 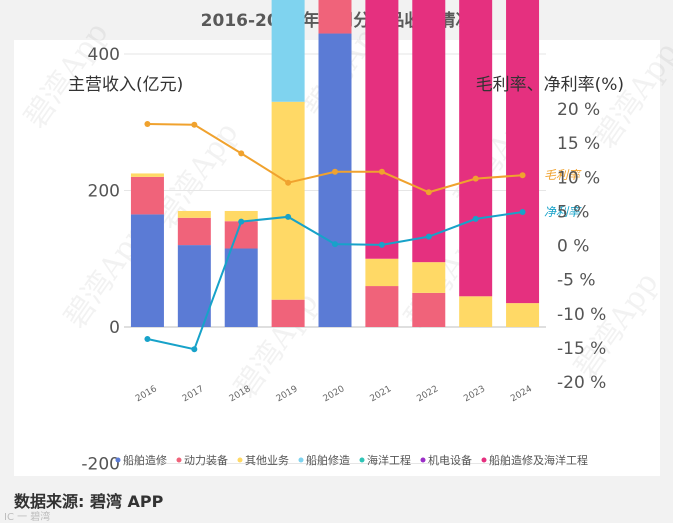 I want to click on right-tick-label: 0 %, so click(x=573, y=247).